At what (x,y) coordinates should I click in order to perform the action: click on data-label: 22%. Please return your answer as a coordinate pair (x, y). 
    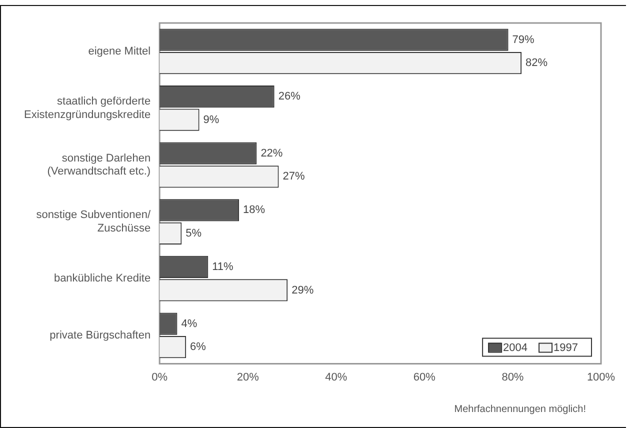
    Looking at the image, I should click on (271, 153).